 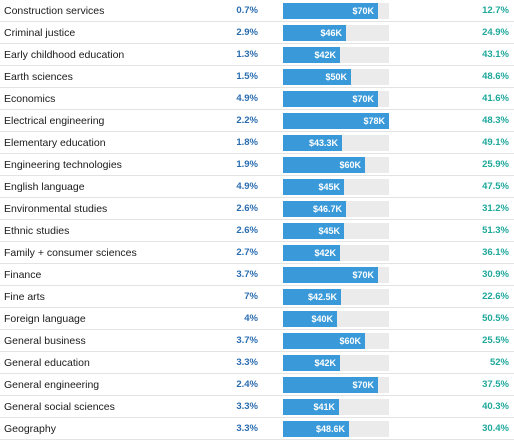 I want to click on share-value: 2.6%, so click(x=247, y=208).